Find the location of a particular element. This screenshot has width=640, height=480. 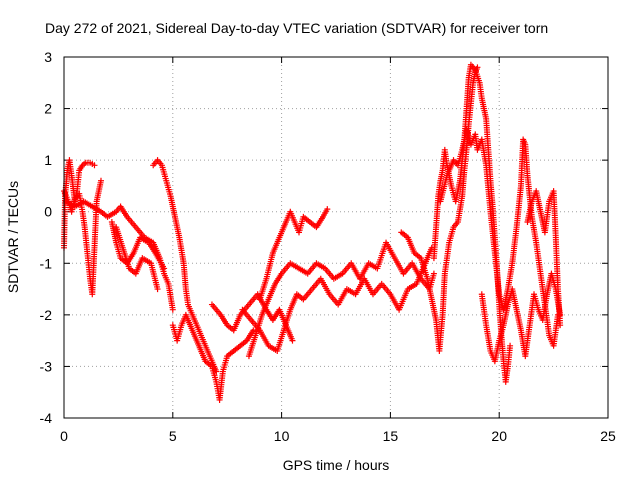

x-tick-label: 25 is located at coordinates (608, 436).